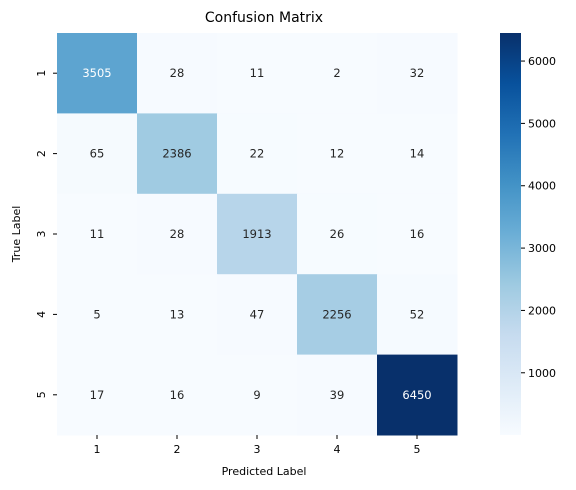 This screenshot has height=490, width=576. I want to click on x-tick-label: 3, so click(257, 449).